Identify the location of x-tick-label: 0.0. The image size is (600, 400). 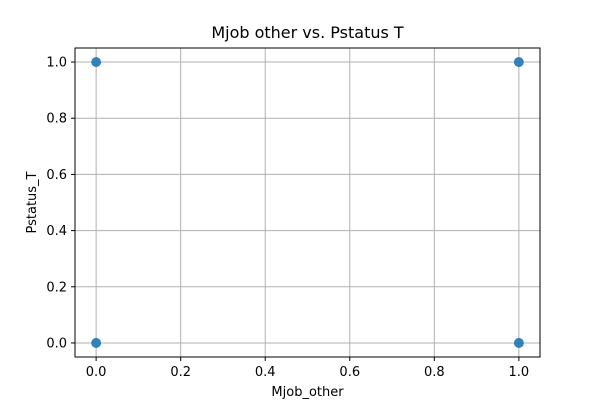
(96, 372).